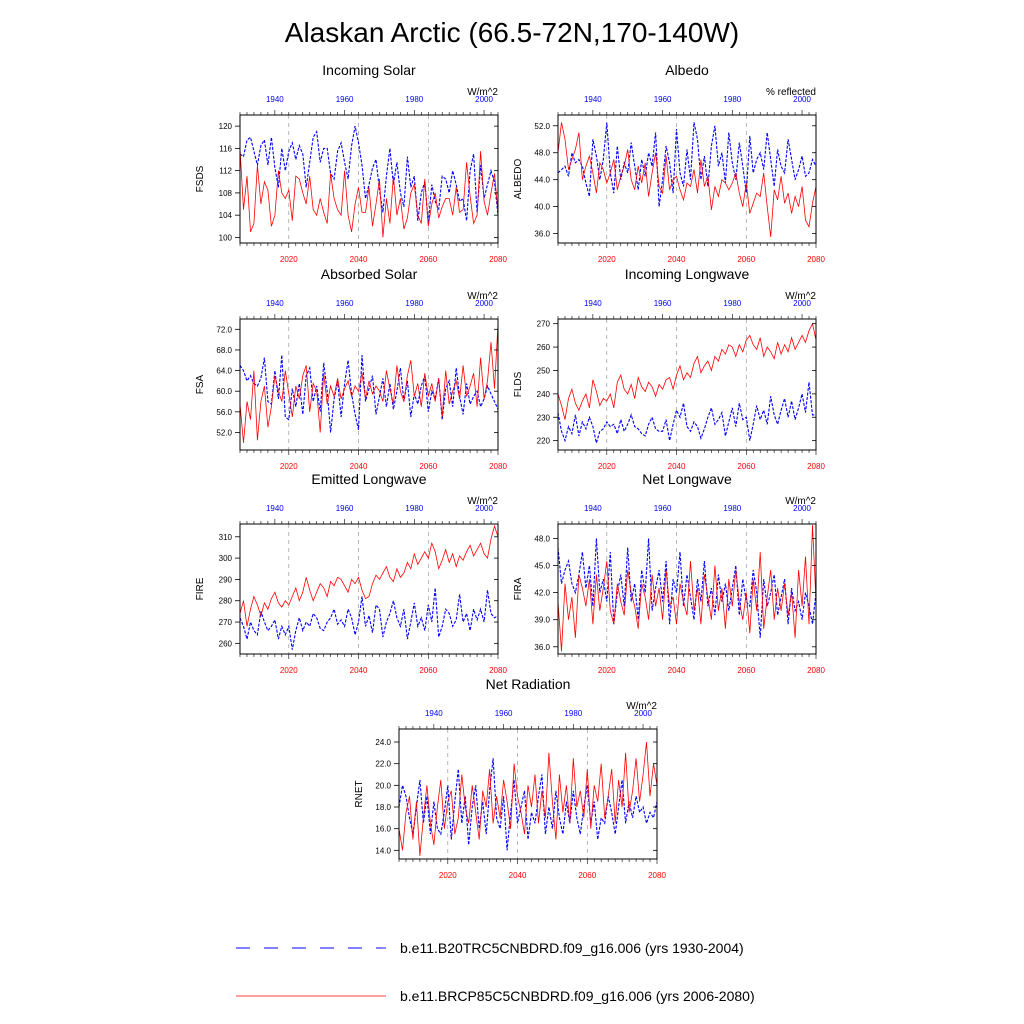  What do you see at coordinates (226, 215) in the screenshot?
I see `y-tick-label: 104` at bounding box center [226, 215].